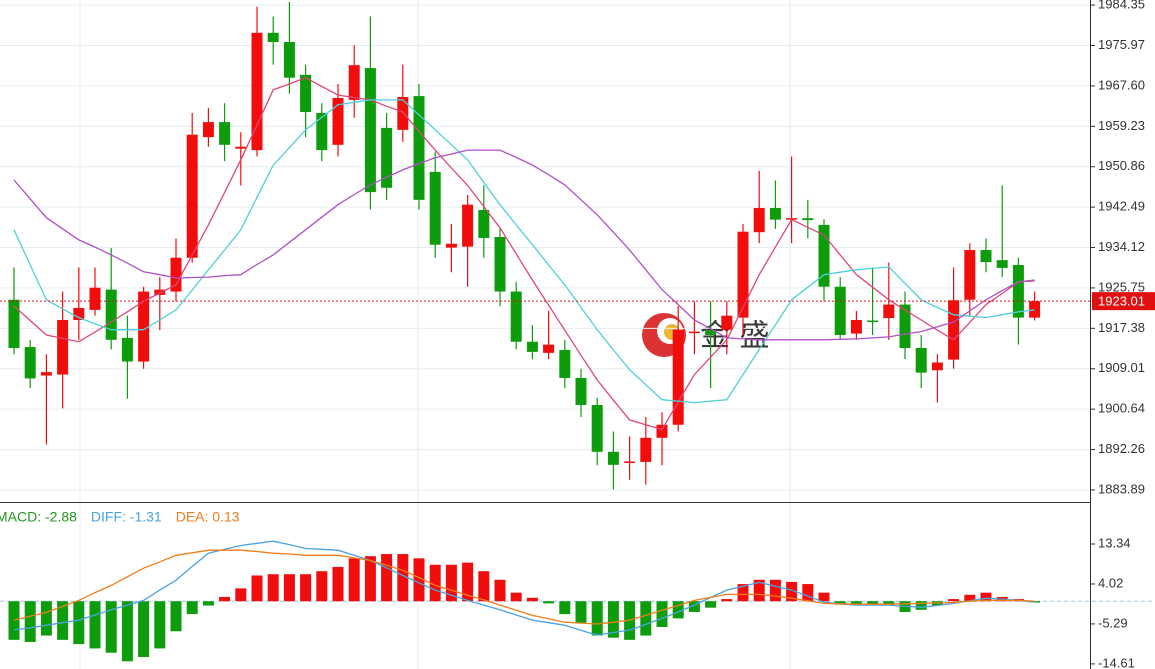  I want to click on y-tick-label: 1959.23, so click(1121, 125).